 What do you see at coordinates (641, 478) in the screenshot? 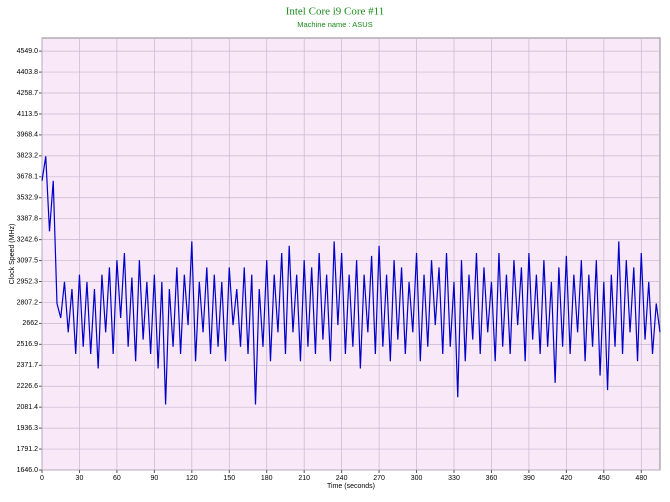
I see `x-tick-label: 480` at bounding box center [641, 478].